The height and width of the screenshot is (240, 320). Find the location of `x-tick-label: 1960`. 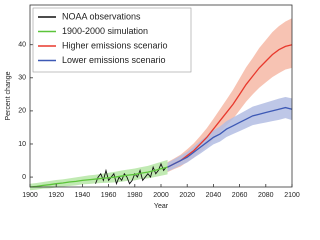

x-tick-label: 1960 is located at coordinates (109, 195).